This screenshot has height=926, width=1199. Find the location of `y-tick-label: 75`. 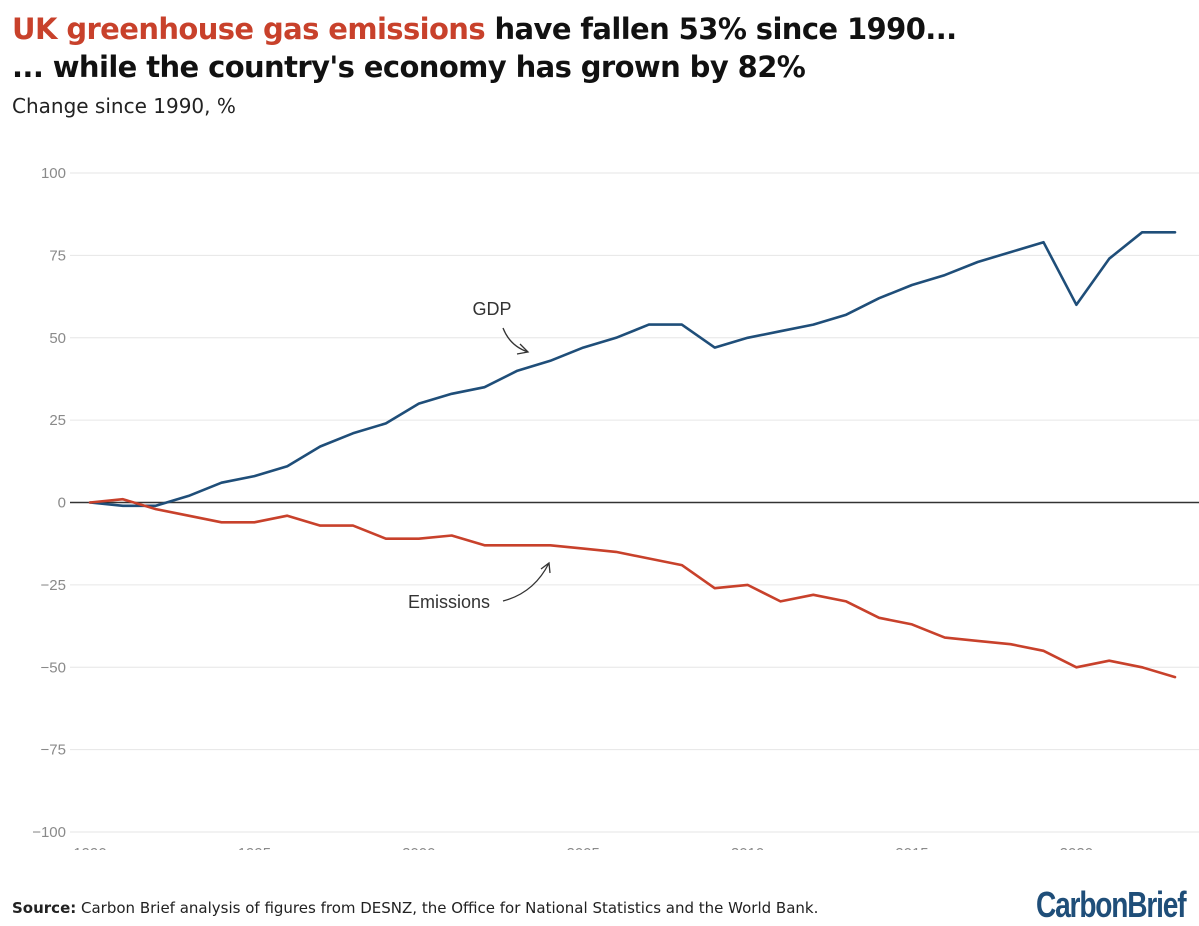

y-tick-label: 75 is located at coordinates (57, 255).